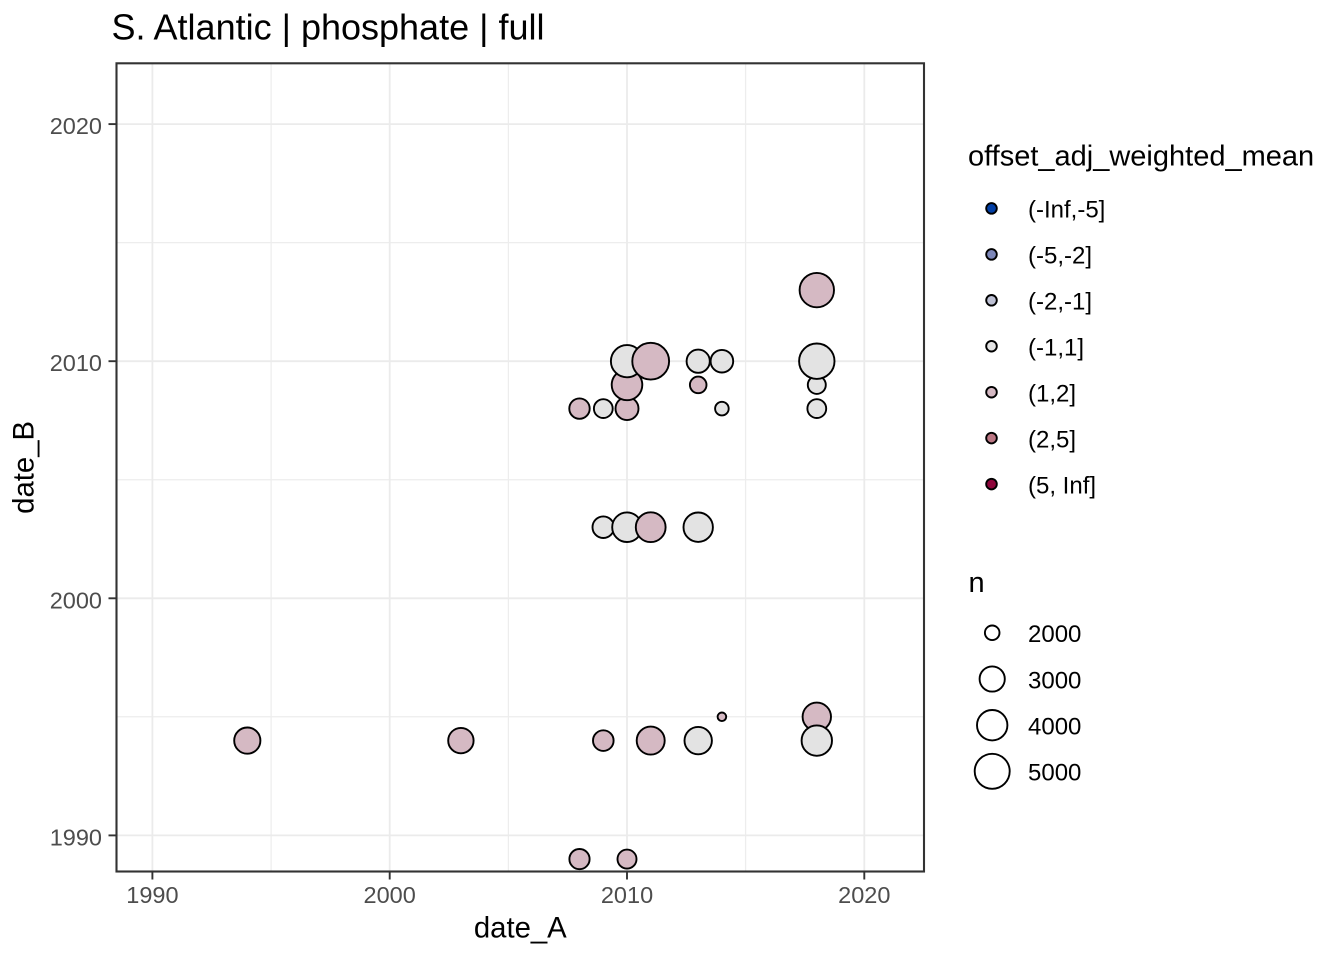 This screenshot has height=960, width=1344. What do you see at coordinates (1052, 394) in the screenshot?
I see `svg-text: (1,2]` at bounding box center [1052, 394].